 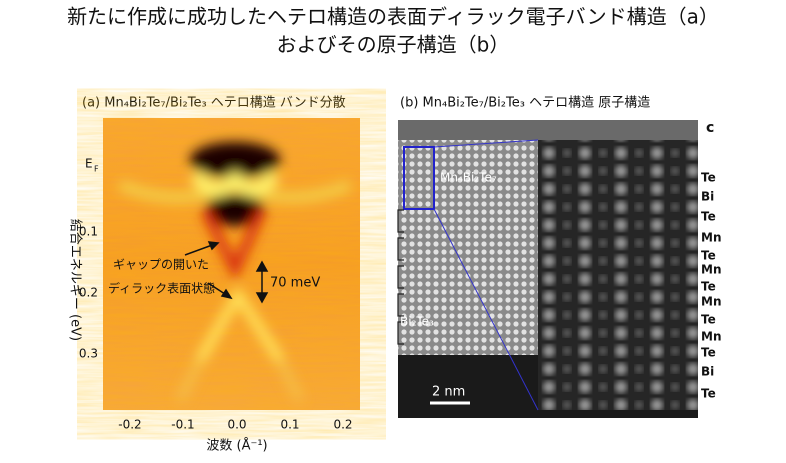 I want to click on x-tick-label: 0.1, so click(x=289, y=425).